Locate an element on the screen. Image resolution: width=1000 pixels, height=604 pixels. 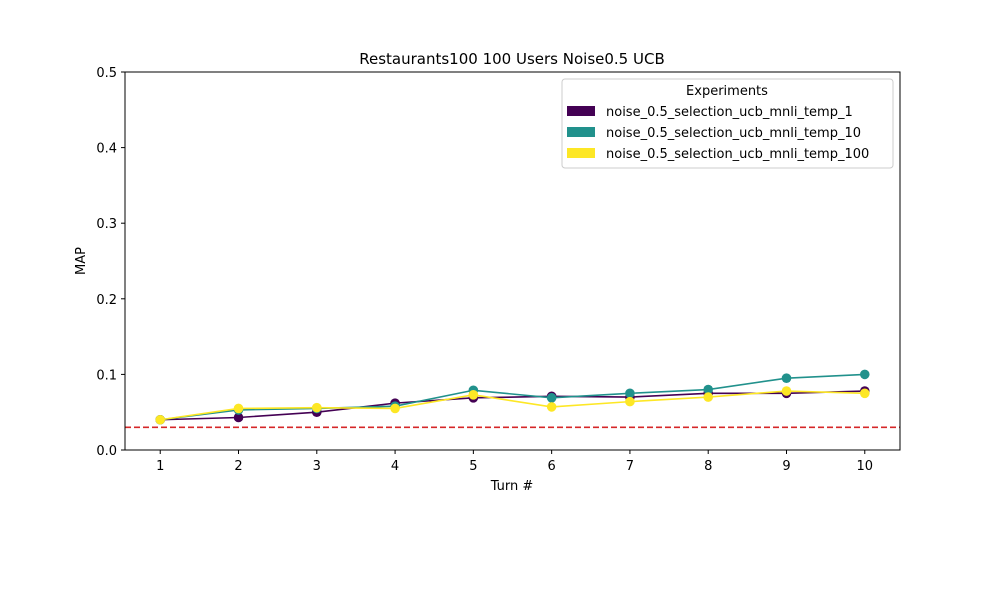
legend-frame is located at coordinates (727, 123).